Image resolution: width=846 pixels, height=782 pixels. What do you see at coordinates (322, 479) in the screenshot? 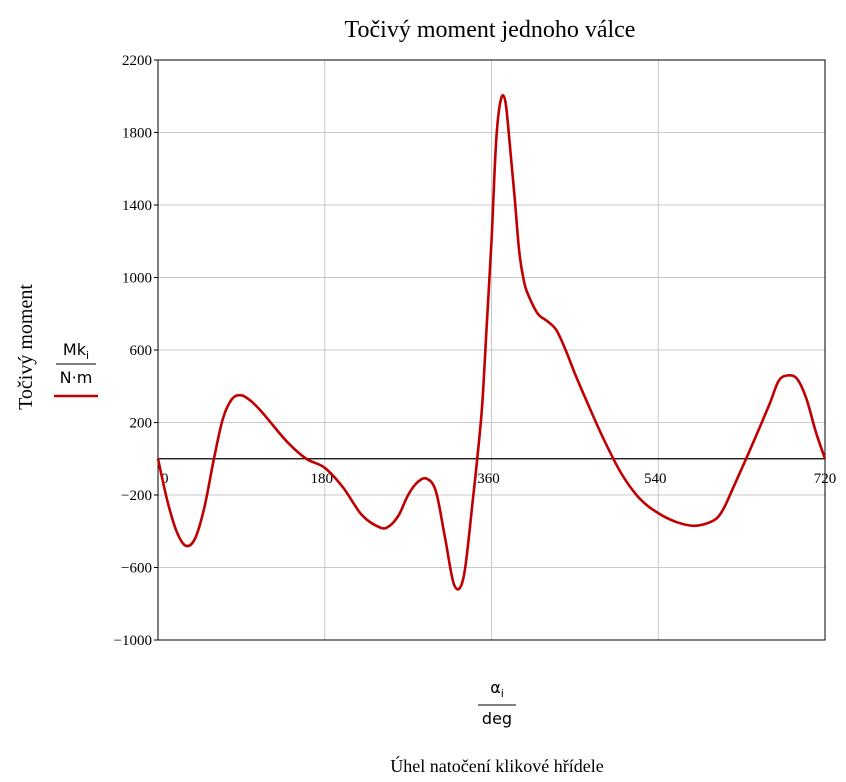
I see `x-tick-label: 180` at bounding box center [322, 479].